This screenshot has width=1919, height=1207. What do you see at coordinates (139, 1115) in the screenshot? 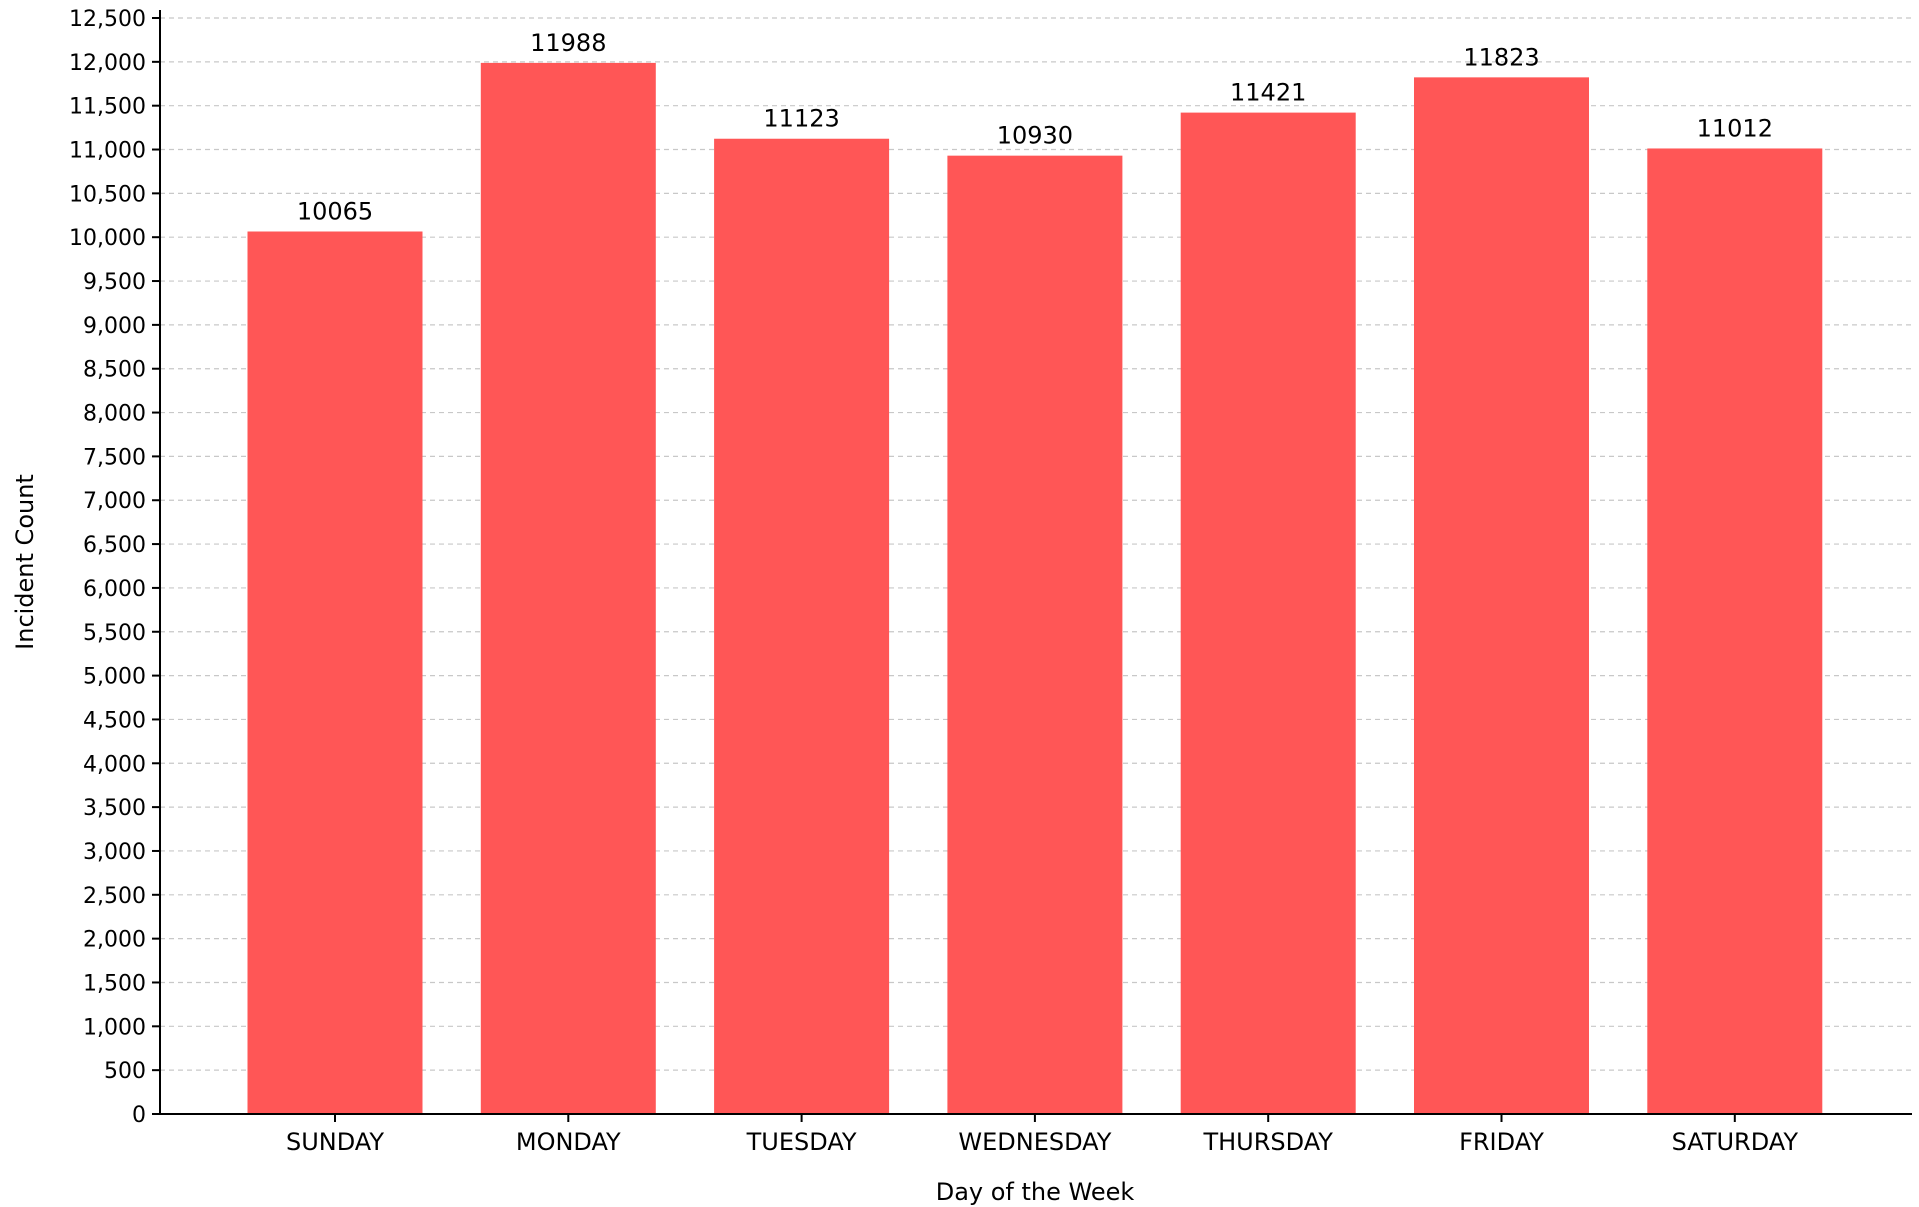
I see `y-tick-label: 0` at bounding box center [139, 1115].